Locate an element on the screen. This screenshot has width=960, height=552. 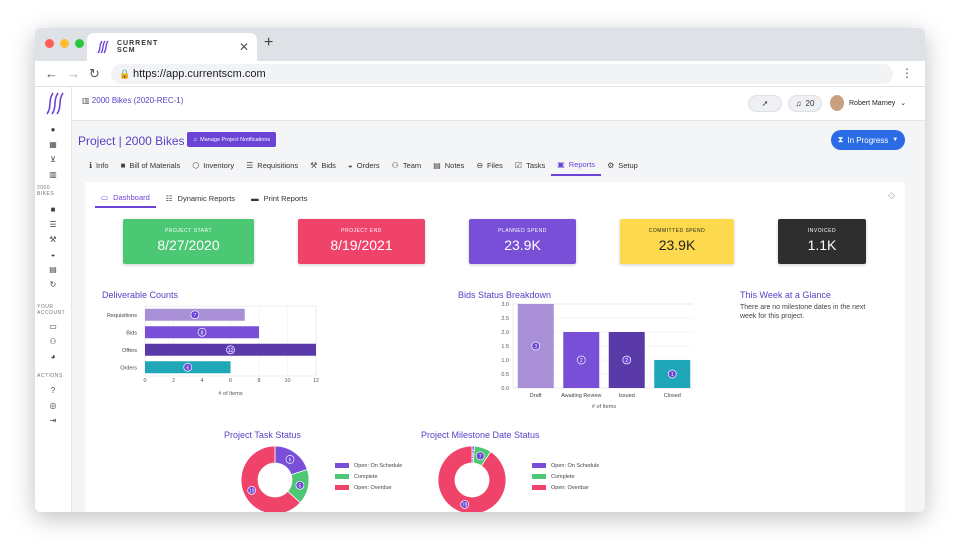
subtab-dashboard: ▭ Dashboard is located at coordinates (125, 198).